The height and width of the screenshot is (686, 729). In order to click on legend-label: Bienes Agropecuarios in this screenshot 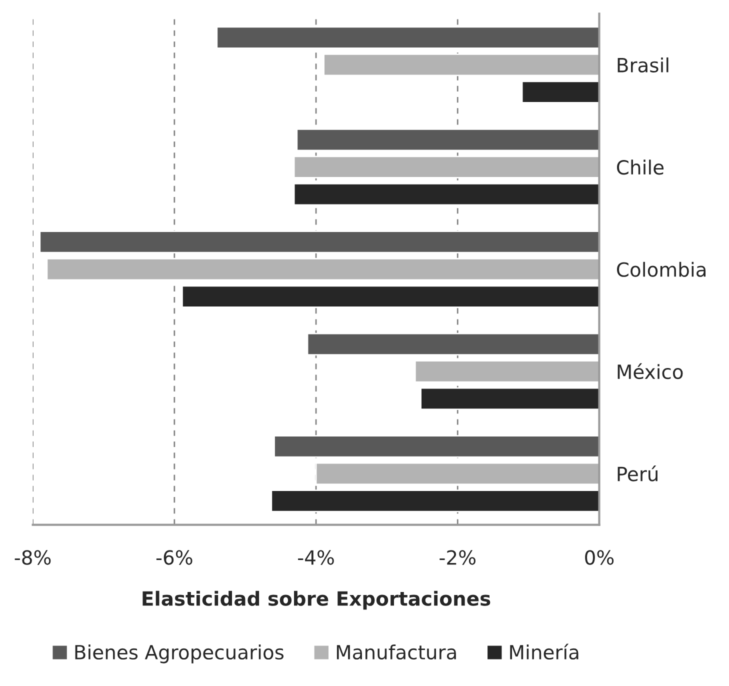, I will do `click(179, 654)`.